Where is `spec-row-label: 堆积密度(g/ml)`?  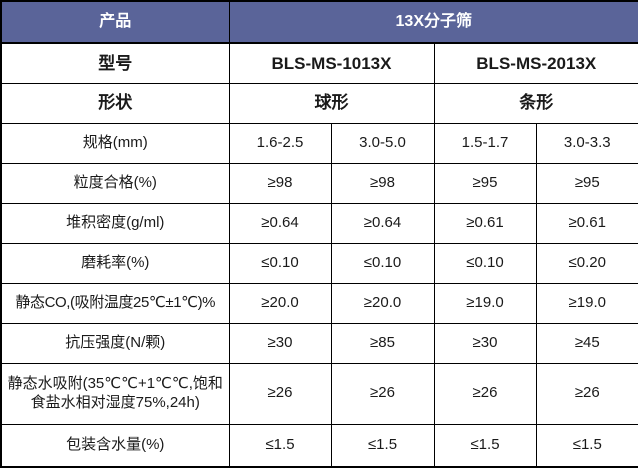 spec-row-label: 堆积密度(g/ml) is located at coordinates (115, 223).